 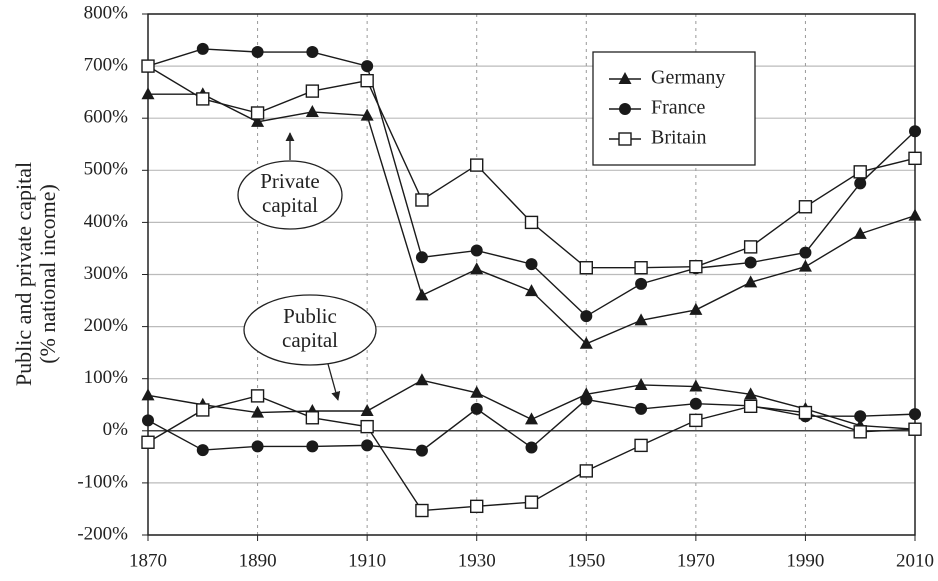 What do you see at coordinates (688, 78) in the screenshot?
I see `legend-label: Germany` at bounding box center [688, 78].